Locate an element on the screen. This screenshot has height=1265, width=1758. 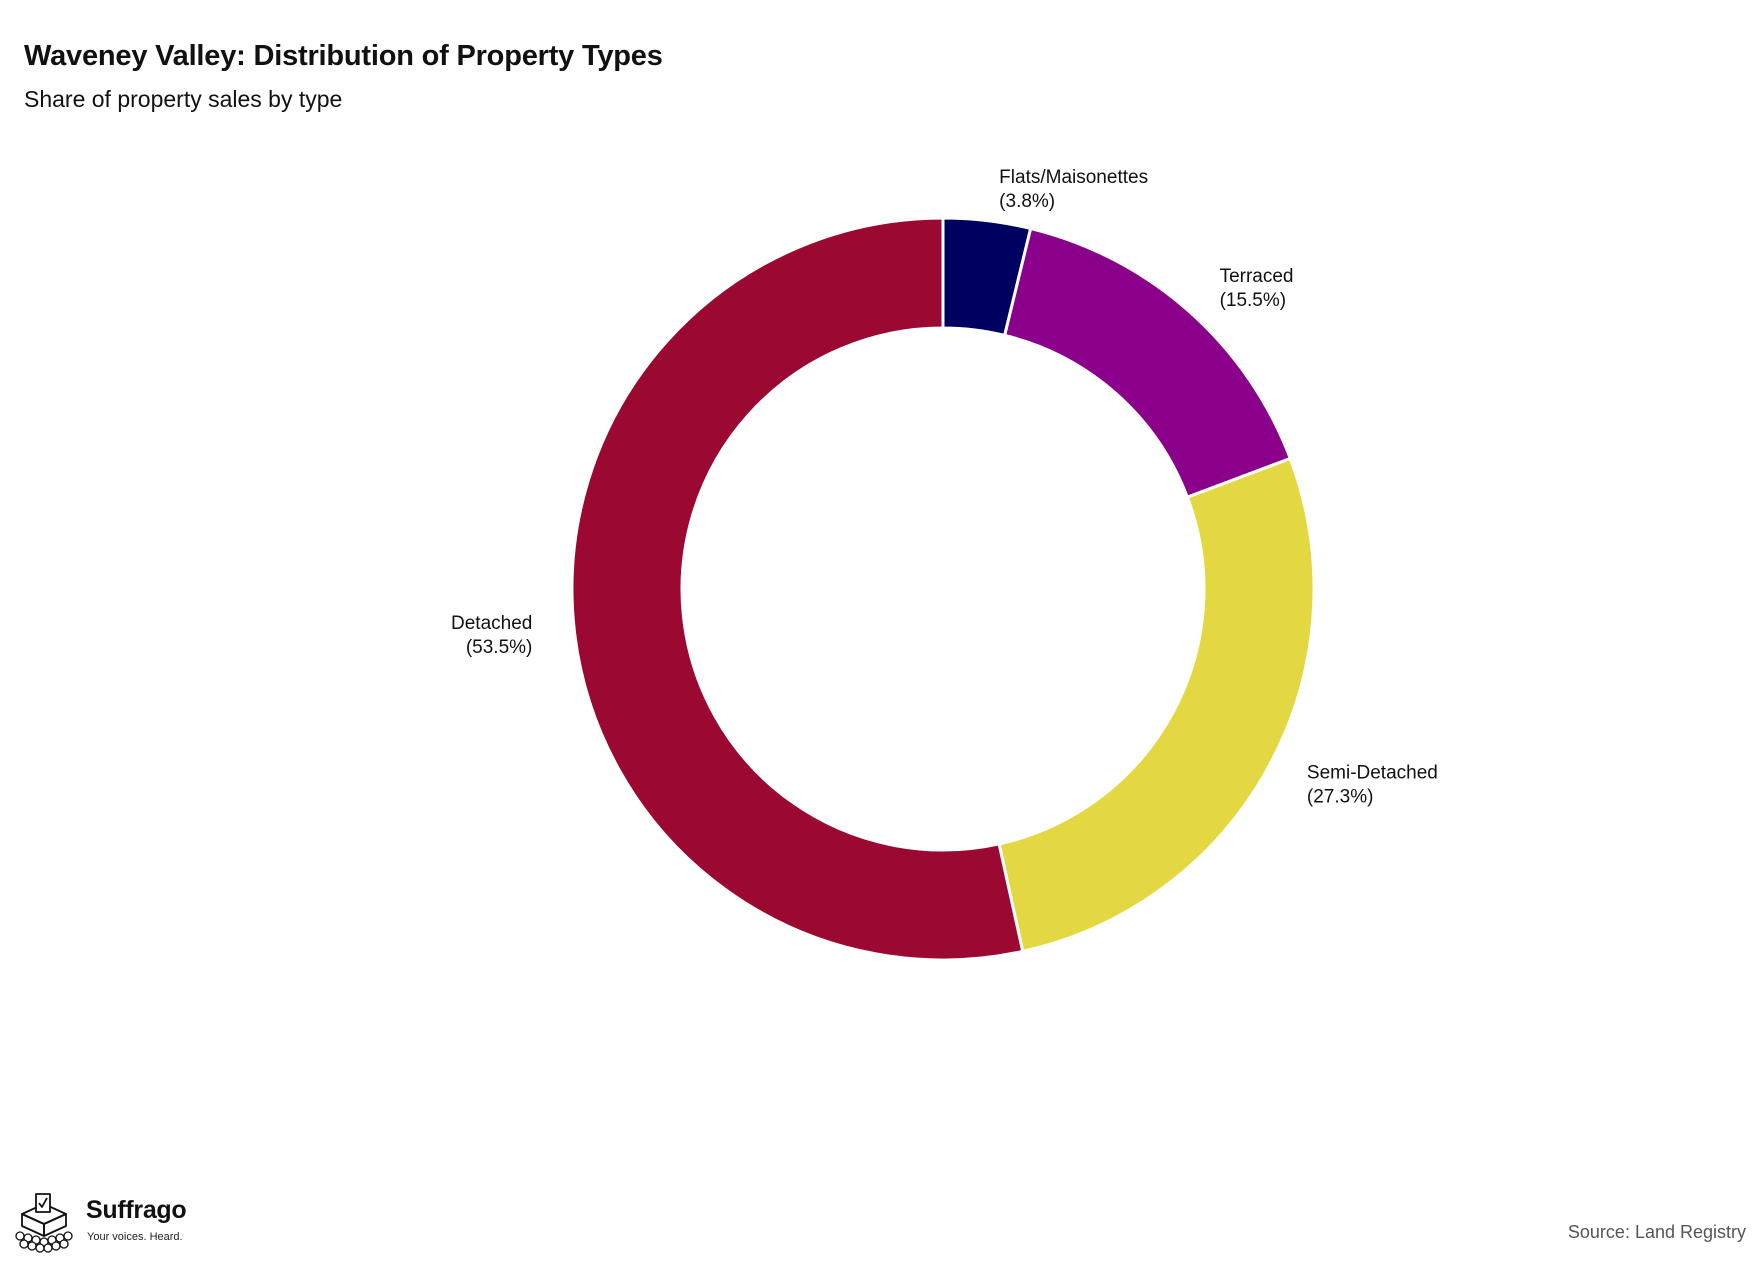
brand-block: Suffrago Your voices. Heard. is located at coordinates (114, 1222).